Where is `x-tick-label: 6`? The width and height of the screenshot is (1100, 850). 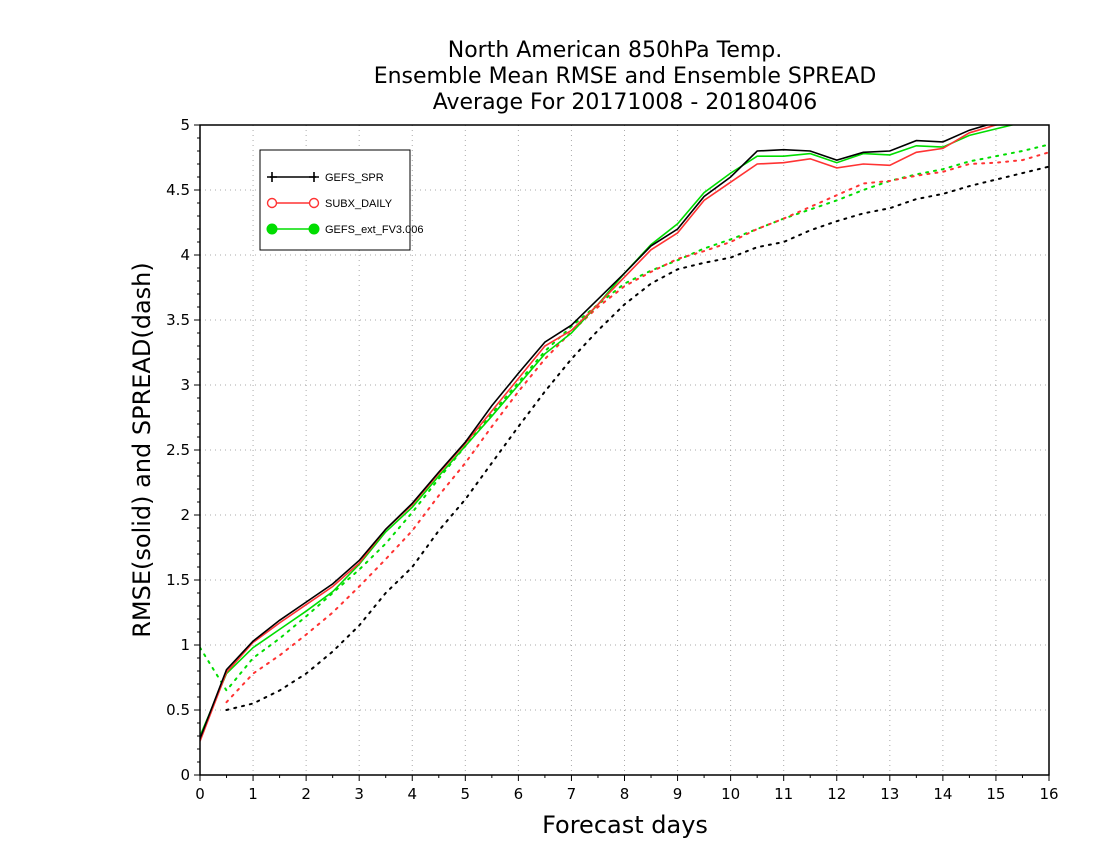 x-tick-label: 6 is located at coordinates (519, 794).